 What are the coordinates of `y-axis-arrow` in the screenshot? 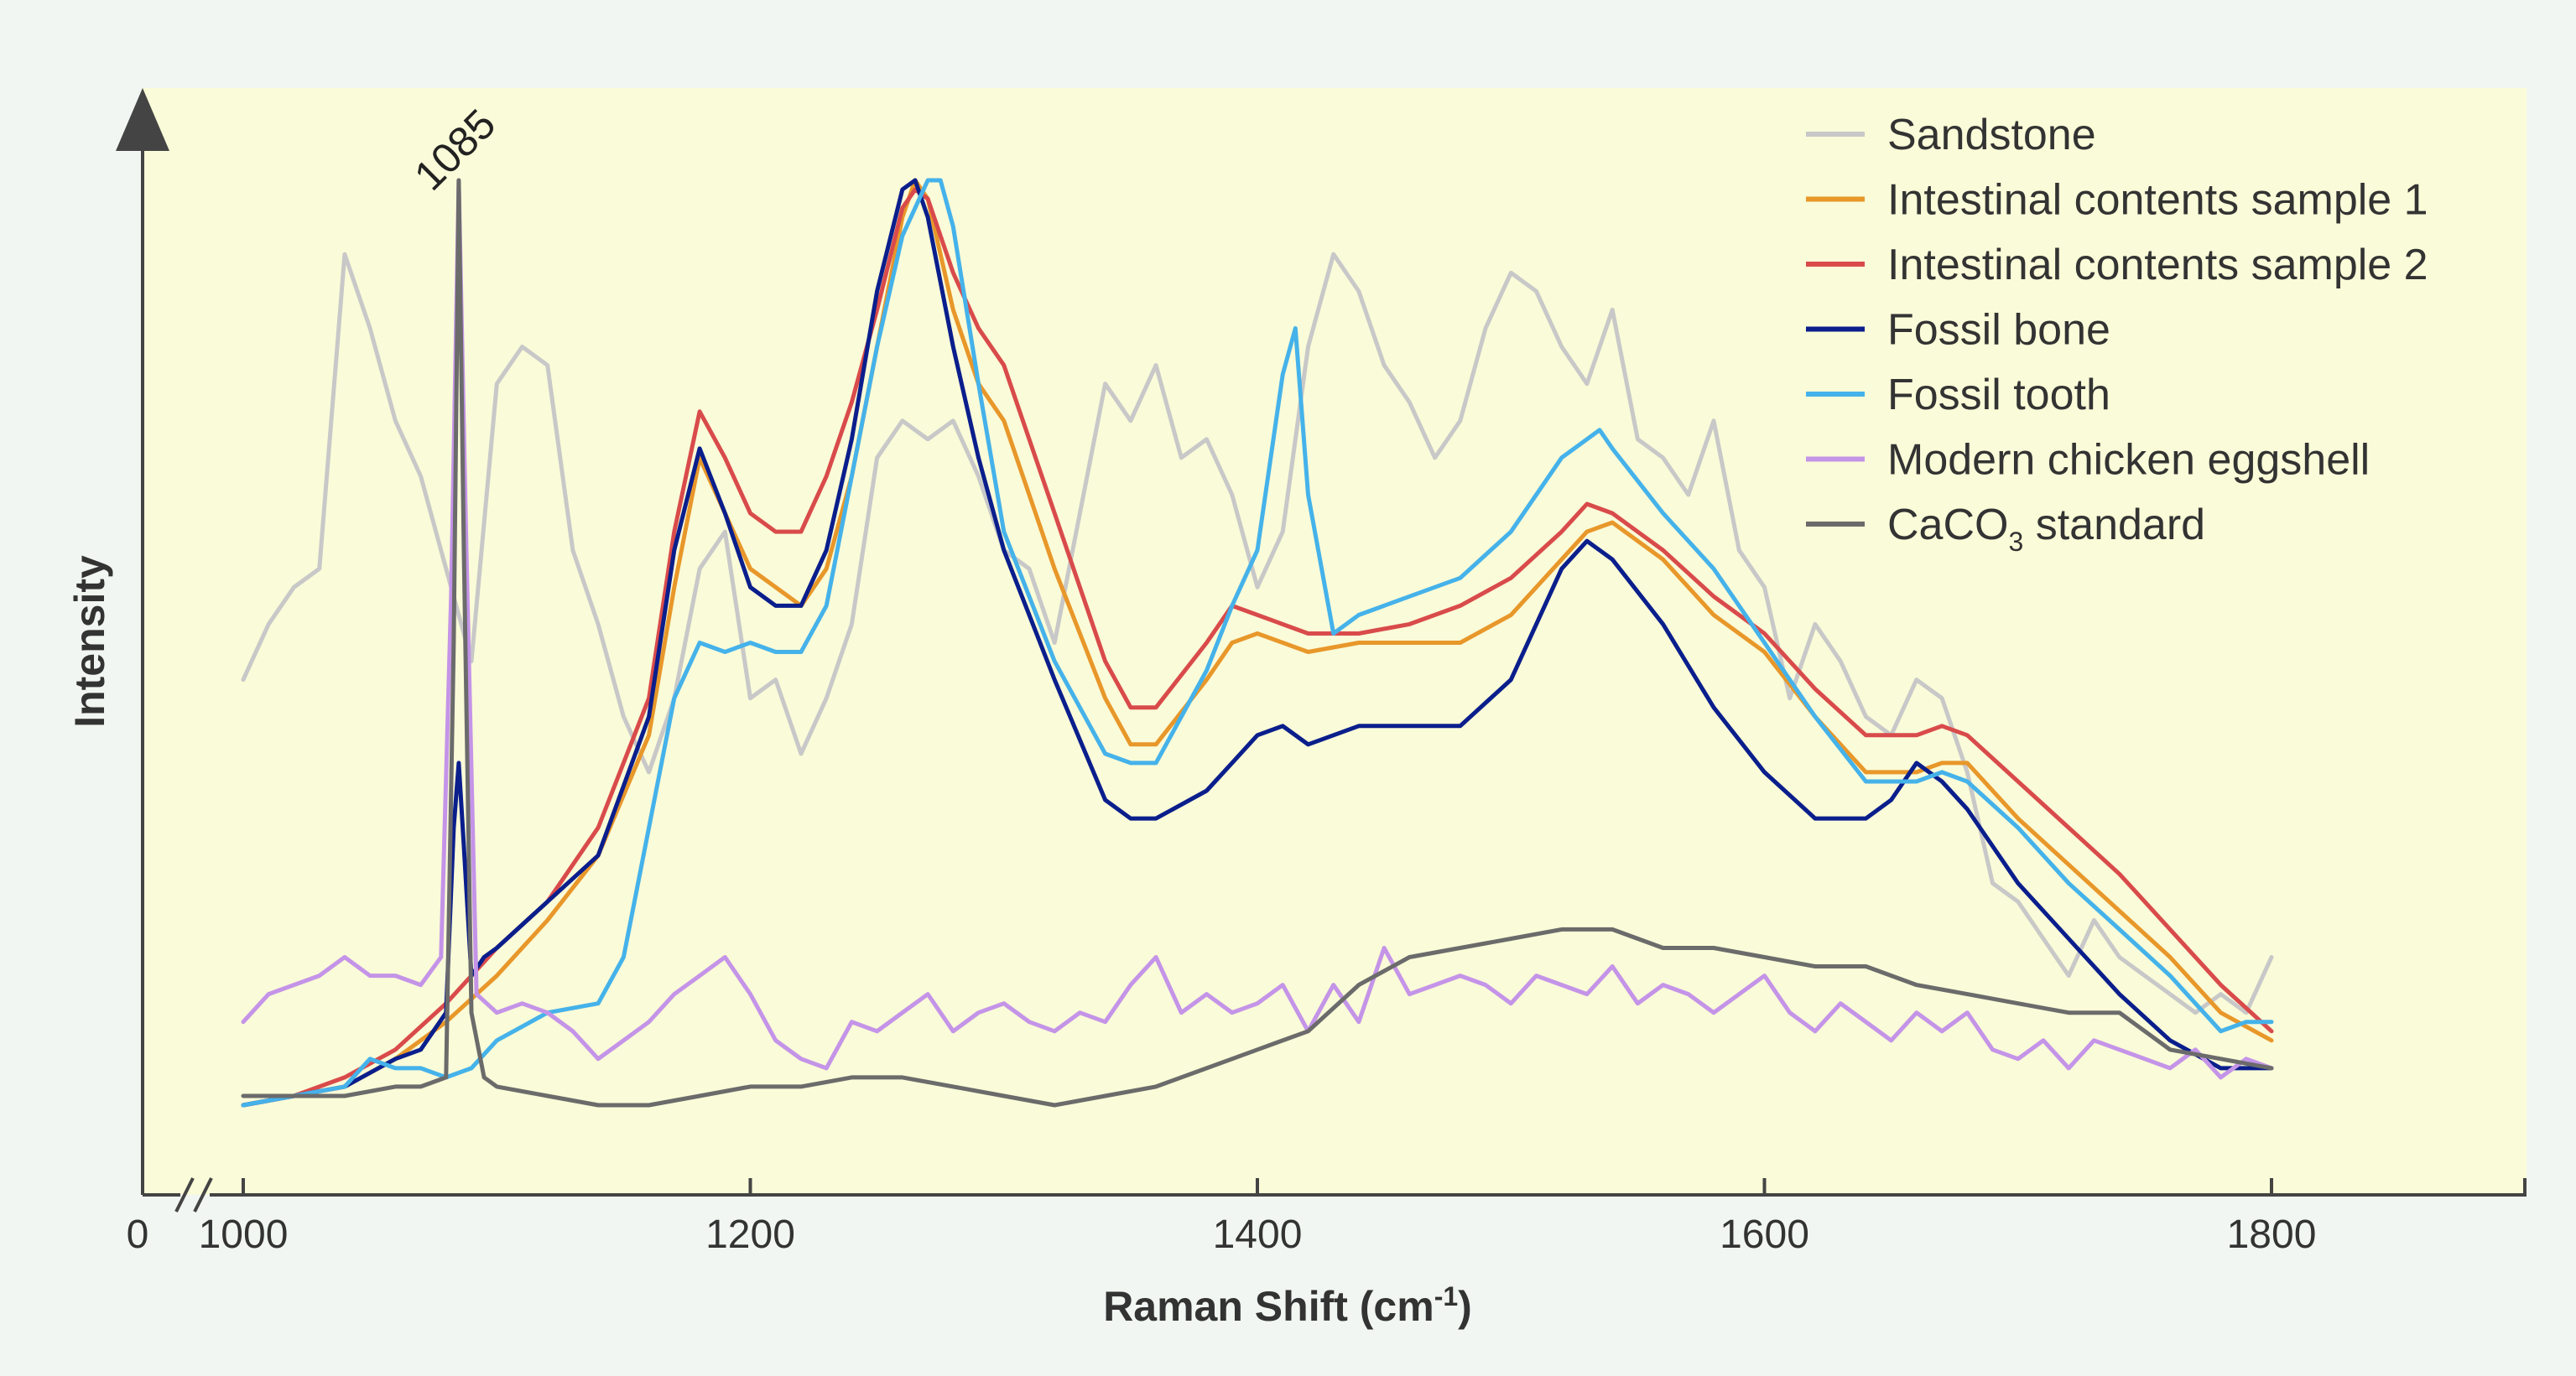 It's located at (142, 119).